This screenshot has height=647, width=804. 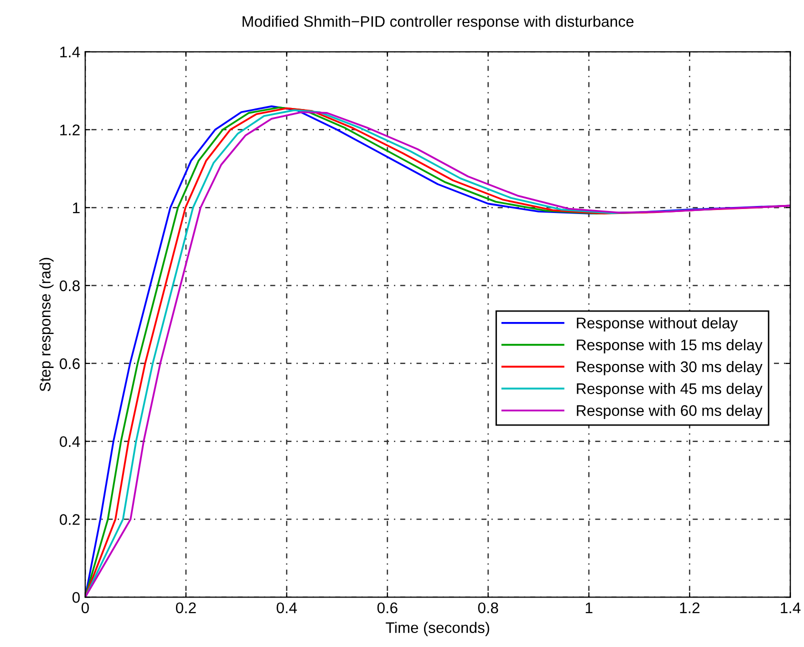 I want to click on x-tick-label: 0, so click(x=85, y=608).